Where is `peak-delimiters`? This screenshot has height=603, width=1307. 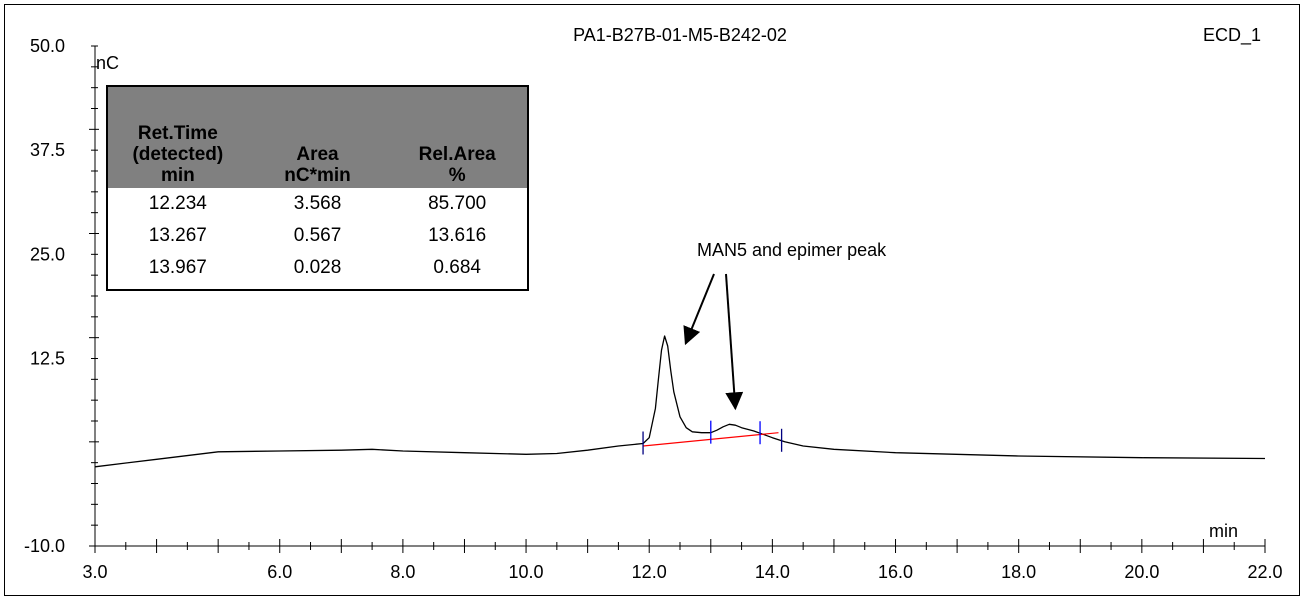
peak-delimiters is located at coordinates (712, 437).